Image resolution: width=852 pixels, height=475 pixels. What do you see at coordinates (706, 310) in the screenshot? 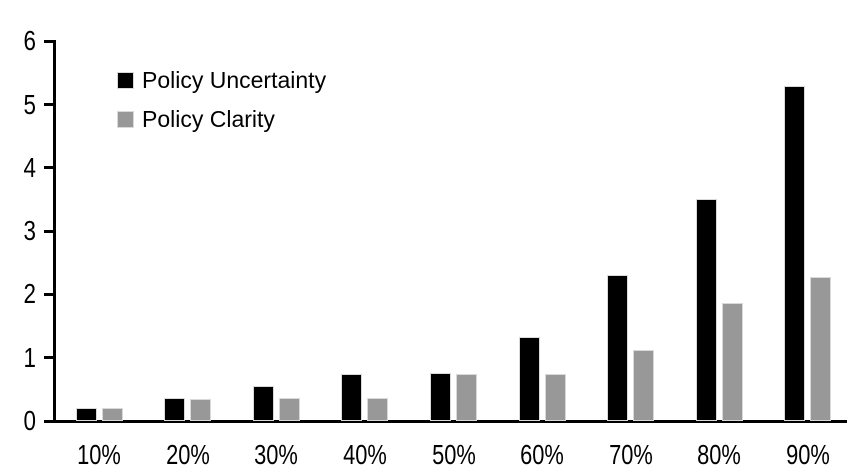
I see `bar-policy-uncertainty-80-` at bounding box center [706, 310].